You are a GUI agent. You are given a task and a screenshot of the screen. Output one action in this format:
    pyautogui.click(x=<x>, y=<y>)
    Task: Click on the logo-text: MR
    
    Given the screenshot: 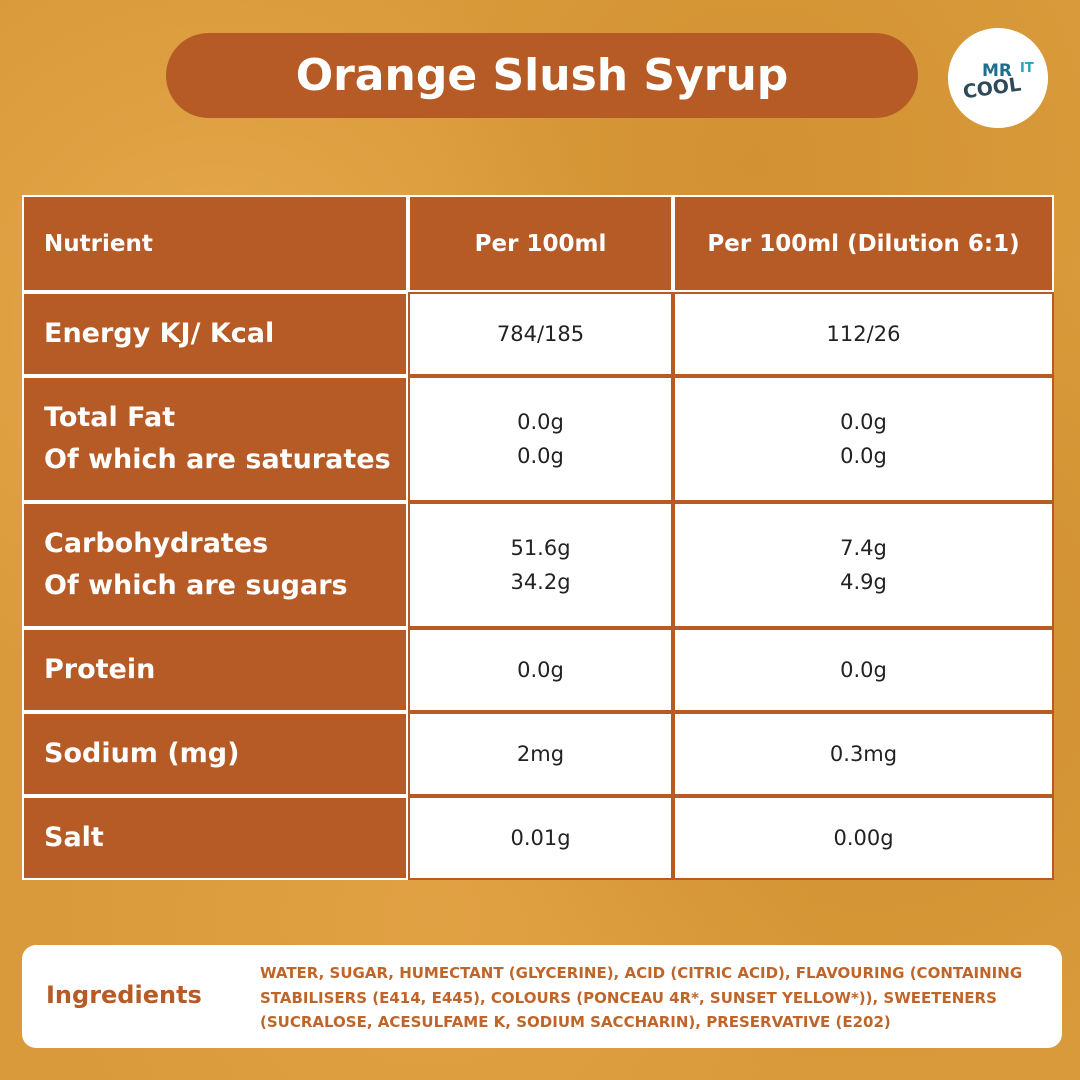 What is the action you would take?
    pyautogui.click(x=997, y=71)
    